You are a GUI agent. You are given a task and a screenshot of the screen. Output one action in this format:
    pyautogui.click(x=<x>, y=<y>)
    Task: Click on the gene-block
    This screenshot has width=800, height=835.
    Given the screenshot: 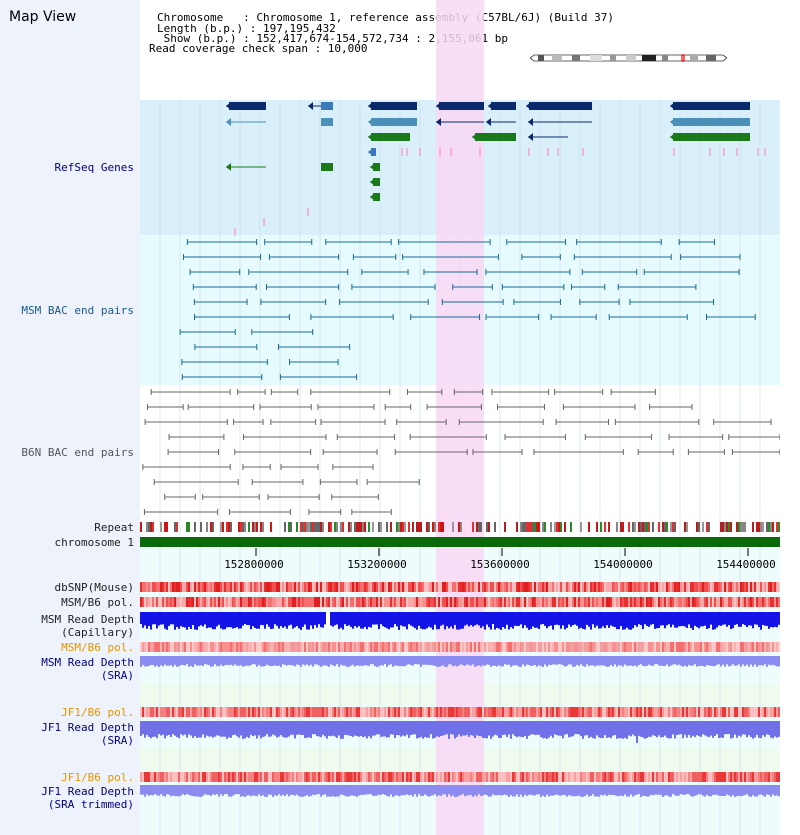 What is the action you would take?
    pyautogui.click(x=390, y=137)
    